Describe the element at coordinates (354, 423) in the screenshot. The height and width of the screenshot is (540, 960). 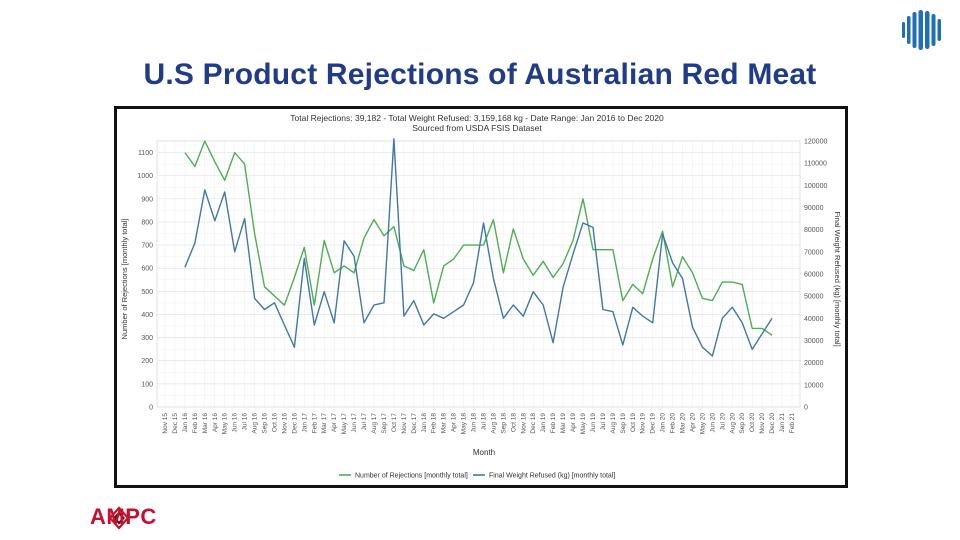
I see `x-tick-label: Jun 17` at that location.